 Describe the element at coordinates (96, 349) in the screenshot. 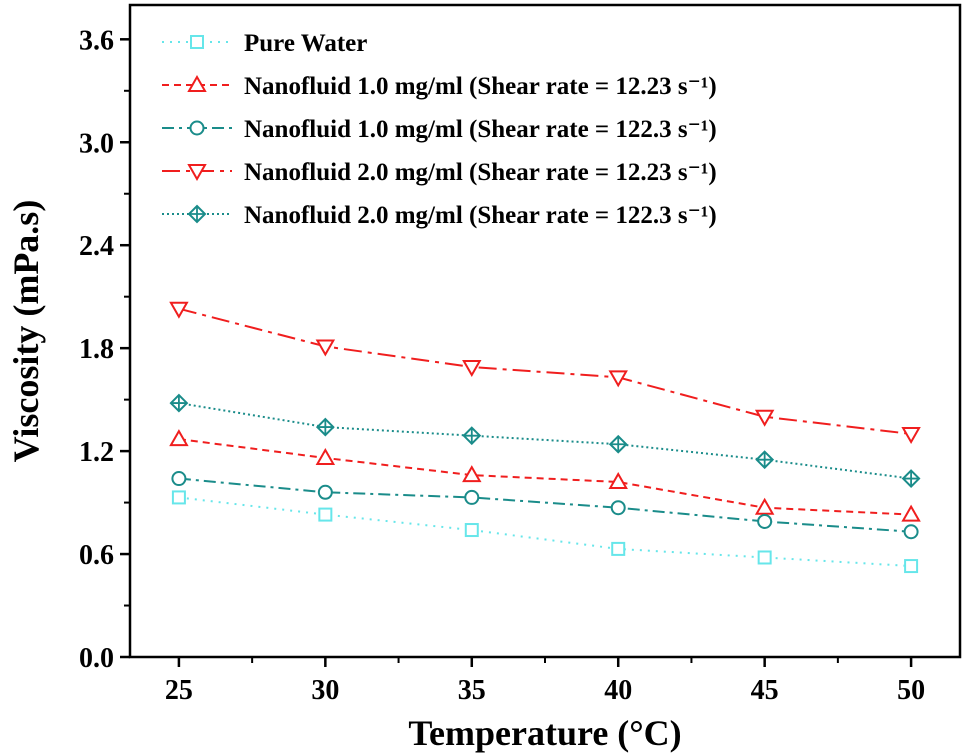

I see `y-tick-label: 1.8` at that location.